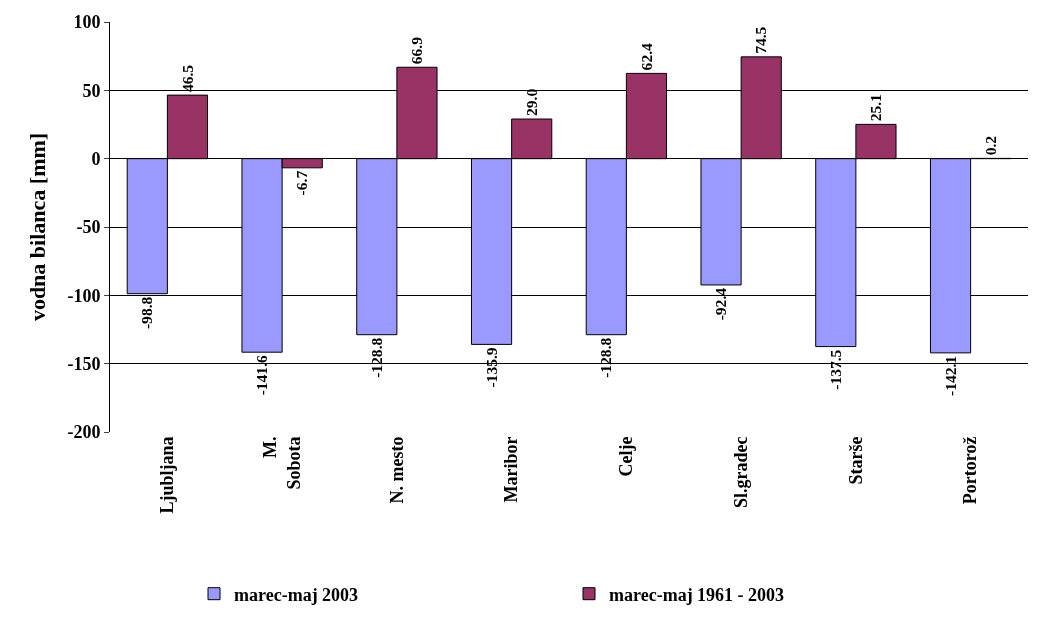  I want to click on data-label: 46.5, so click(187, 78).